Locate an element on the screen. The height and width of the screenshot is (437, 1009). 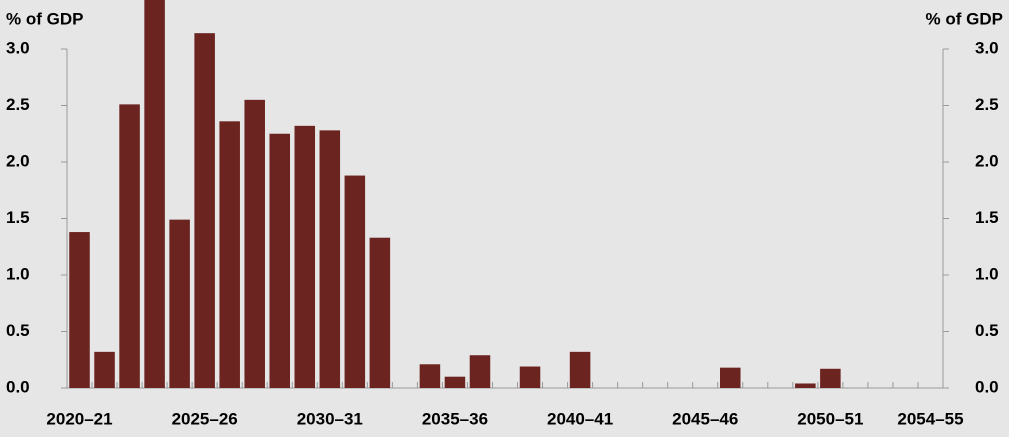
x-tick-label: 2020–21 is located at coordinates (79, 418).